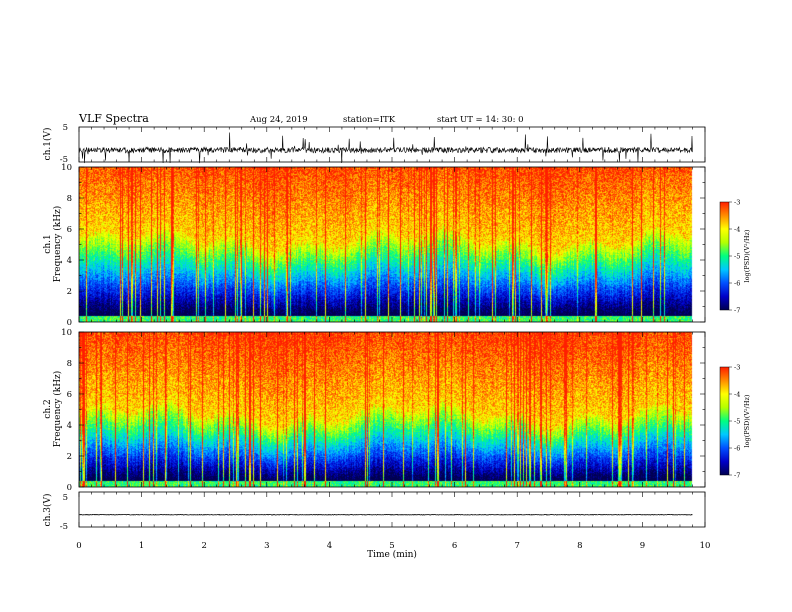 Image resolution: width=792 pixels, height=612 pixels. Describe the element at coordinates (266, 546) in the screenshot. I see `x-tick-label: 3` at that location.